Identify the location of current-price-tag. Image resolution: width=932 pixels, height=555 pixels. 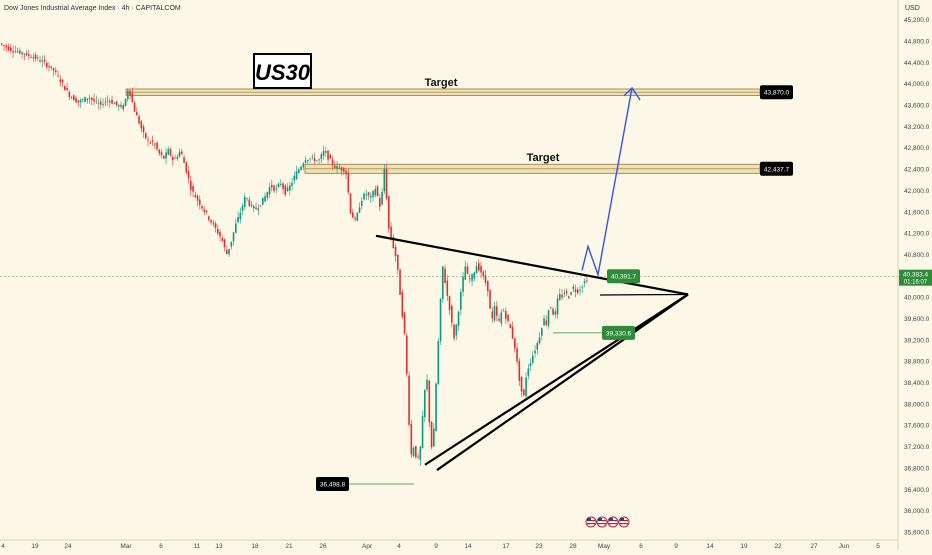
(915, 277).